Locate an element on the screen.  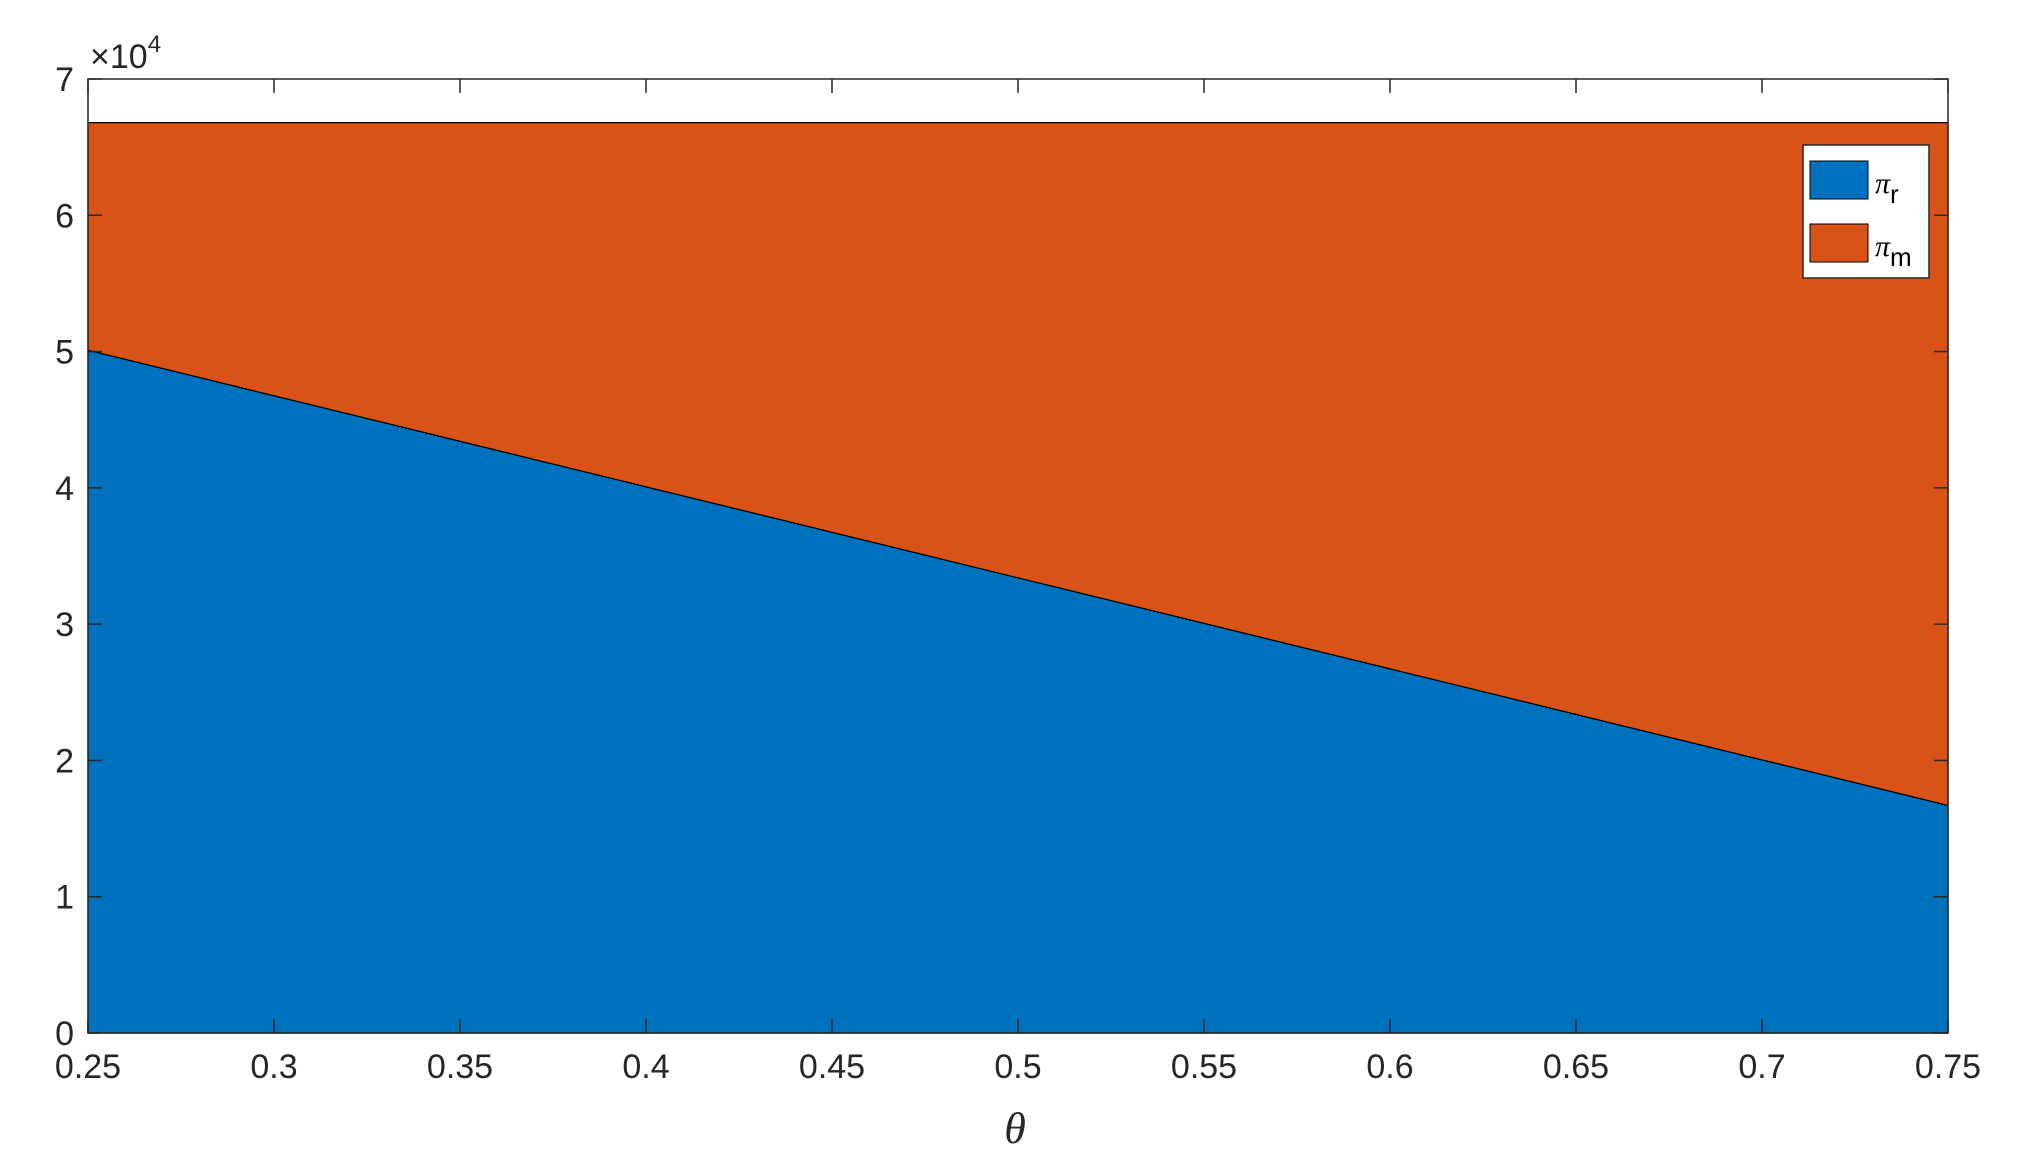
legend: πr πm is located at coordinates (1866, 211).